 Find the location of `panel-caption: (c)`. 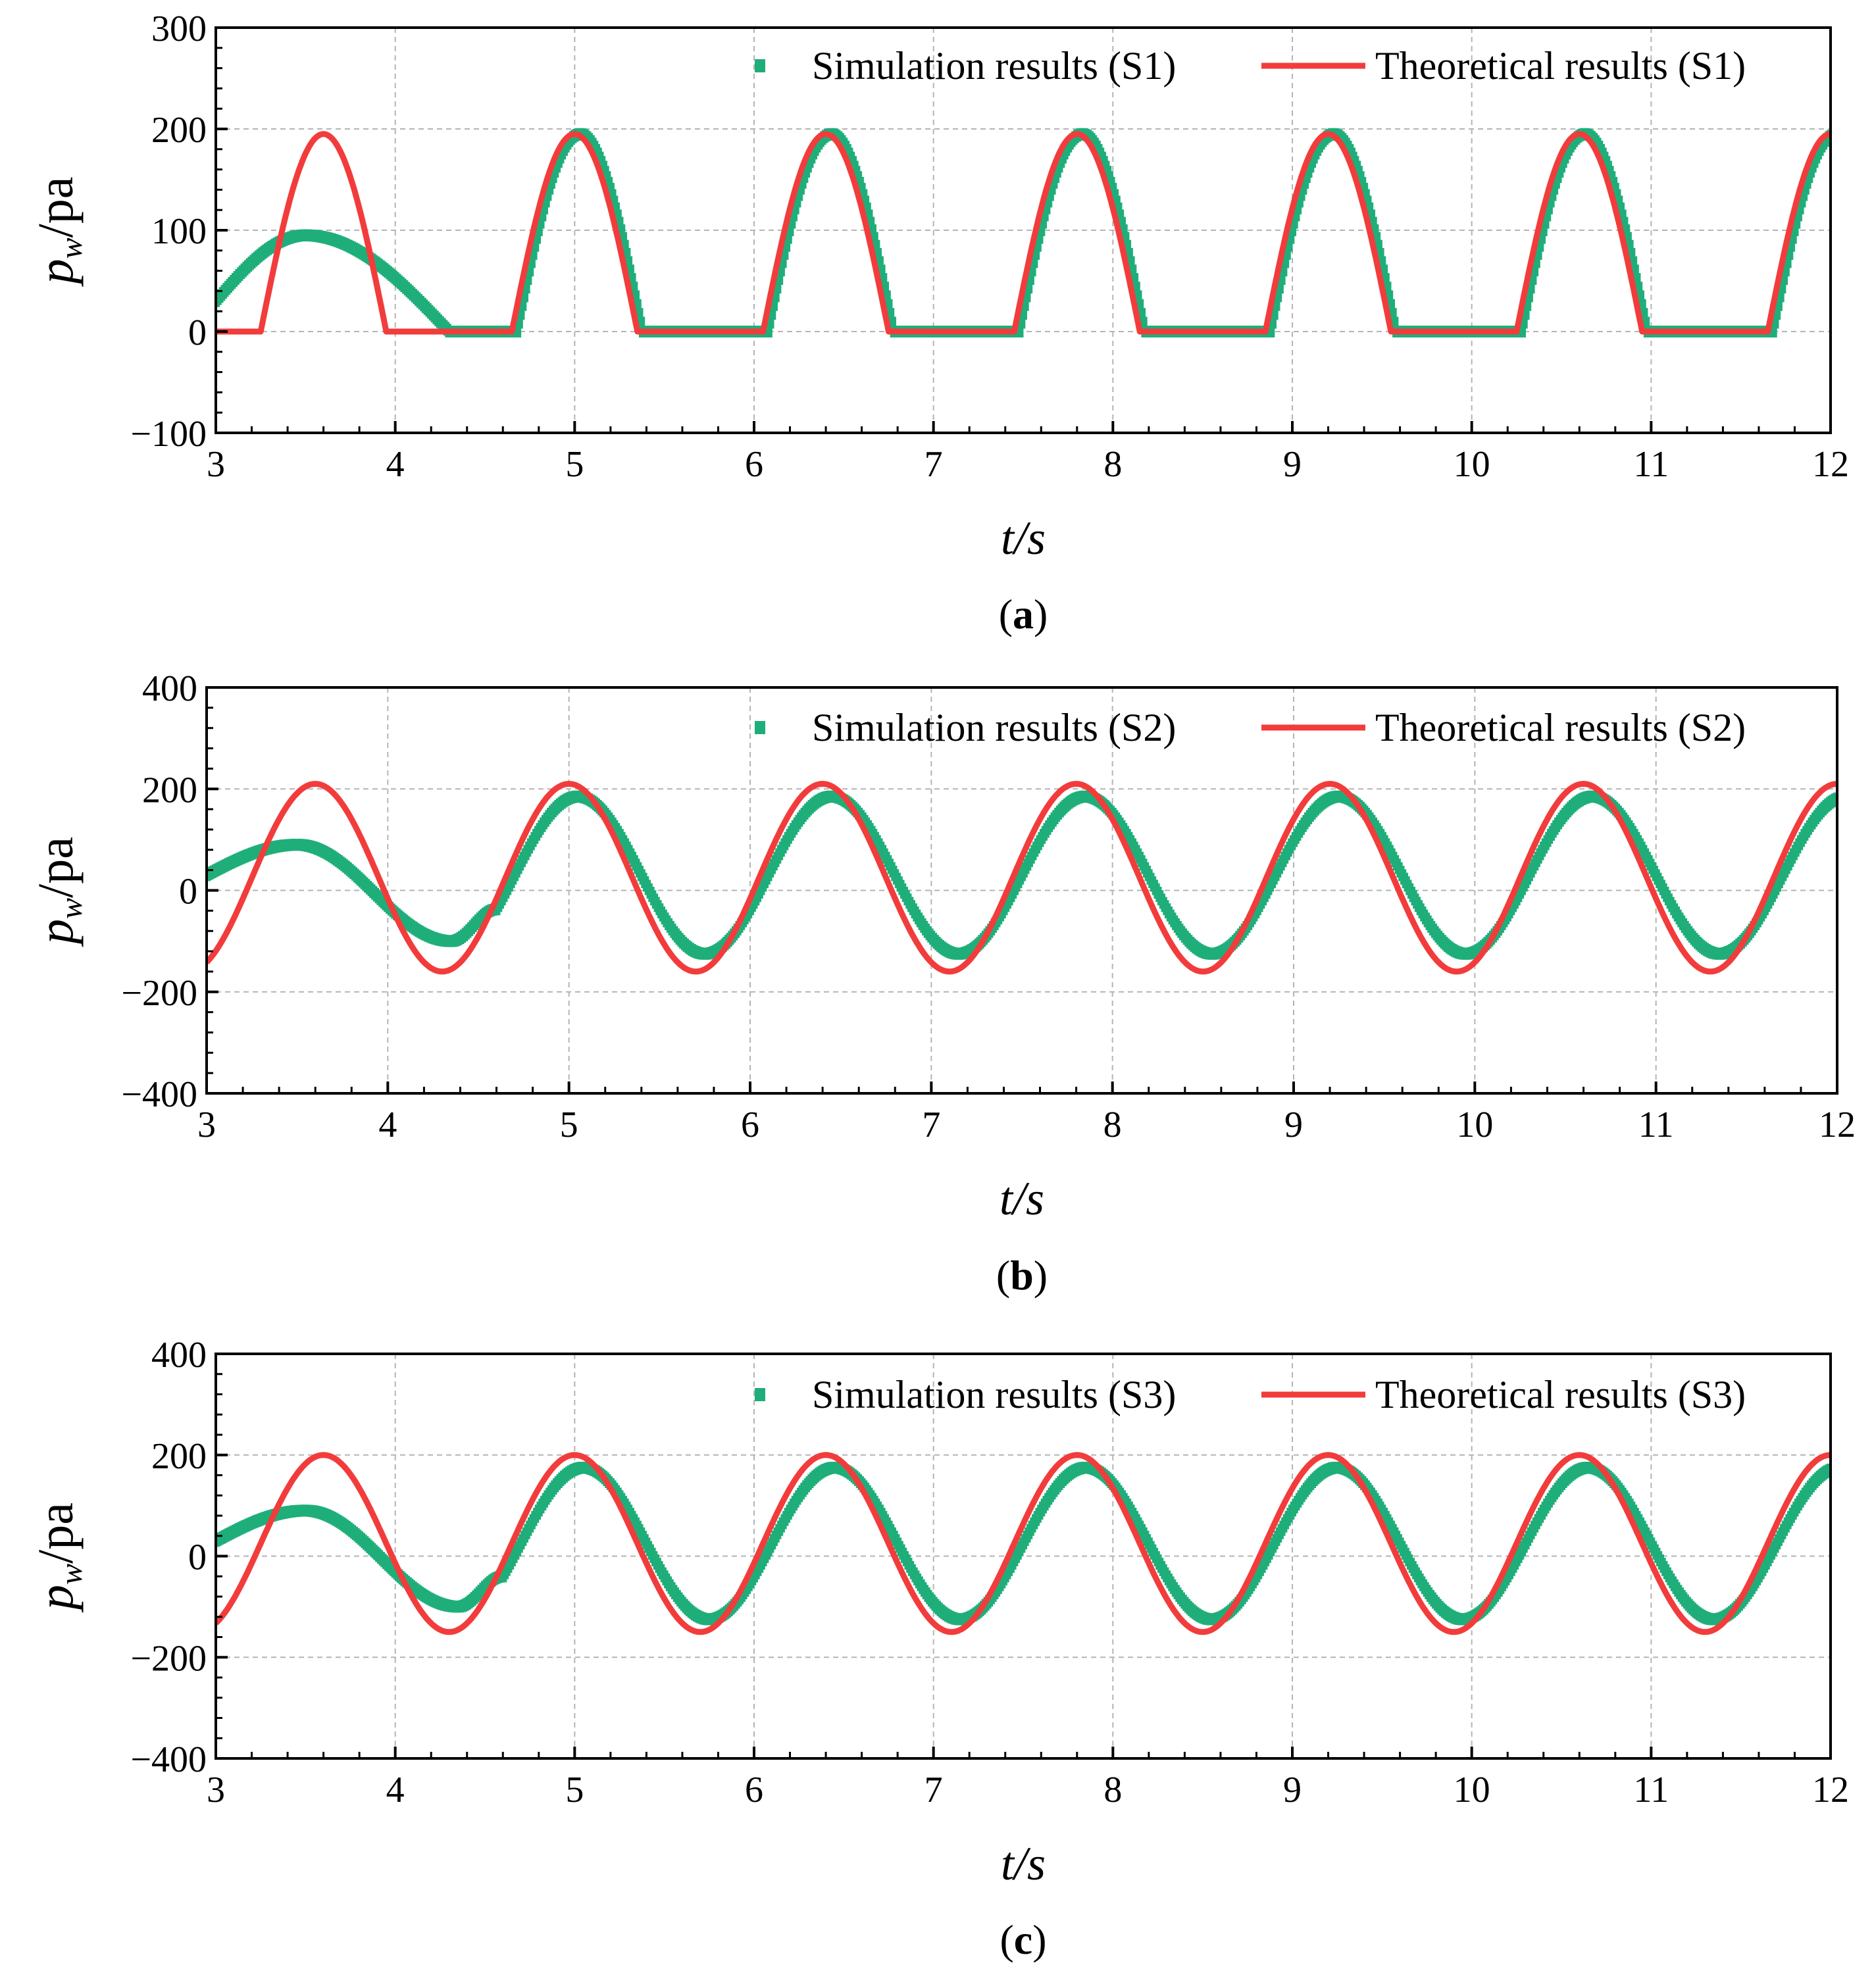

panel-caption: (c) is located at coordinates (1023, 1939).